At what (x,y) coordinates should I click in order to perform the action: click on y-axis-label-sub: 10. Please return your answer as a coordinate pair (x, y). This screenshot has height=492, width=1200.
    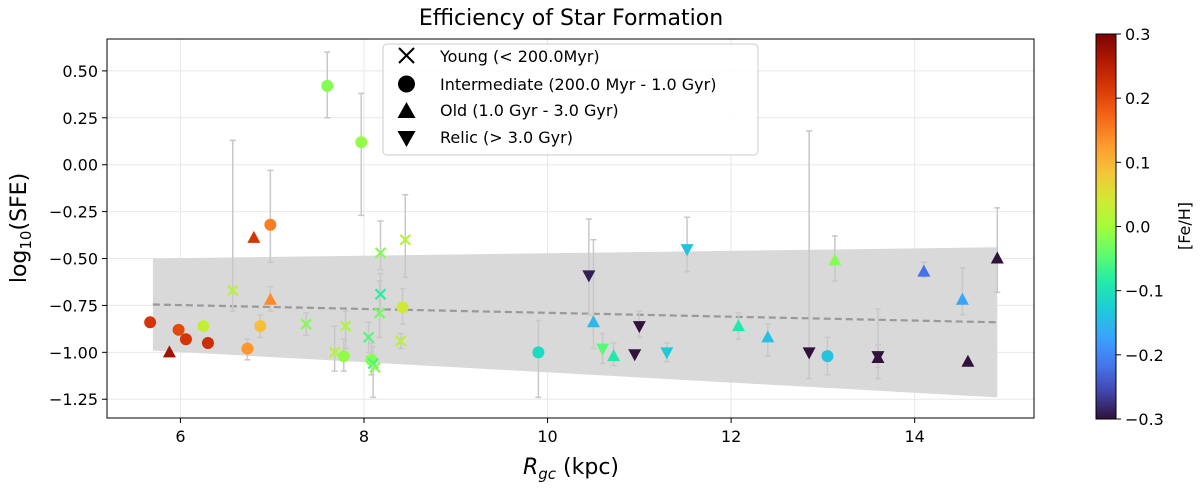
    Looking at the image, I should click on (26, 240).